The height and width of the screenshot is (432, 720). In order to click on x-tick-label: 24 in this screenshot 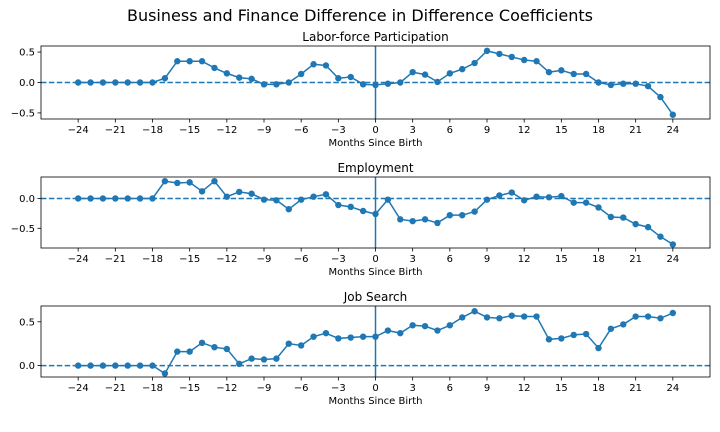, I will do `click(672, 259)`.